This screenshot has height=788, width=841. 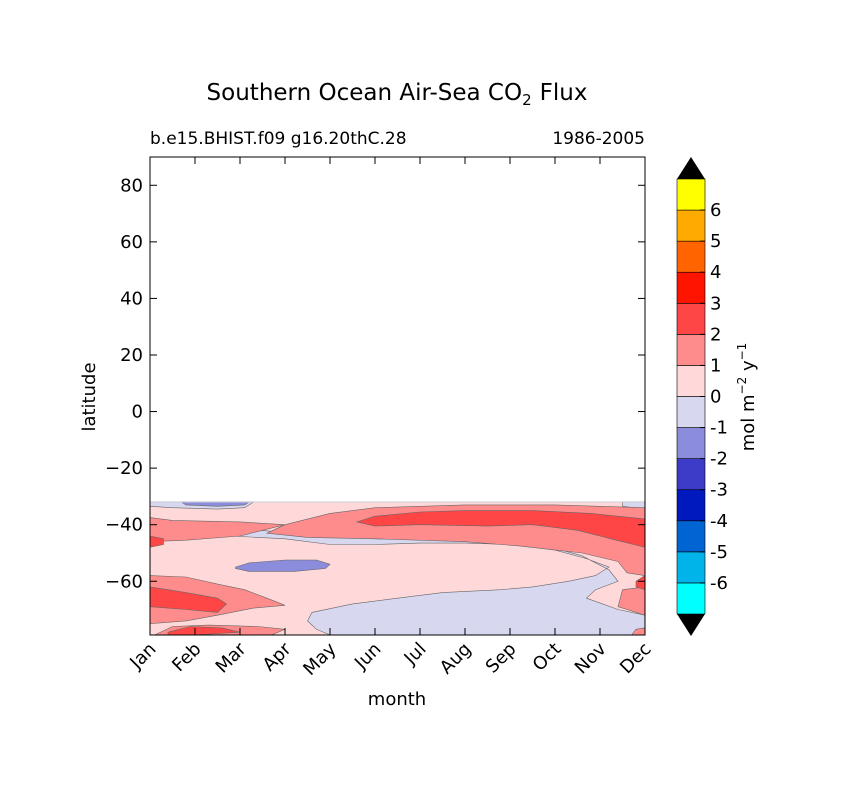 I want to click on y-tick-label: 80, so click(x=131, y=185).